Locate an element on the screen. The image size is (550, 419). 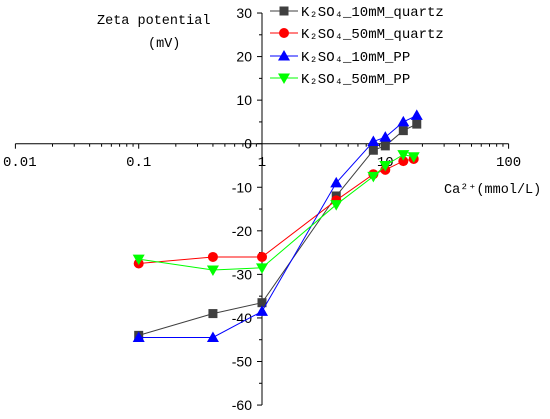
y-tick-label: 0 is located at coordinates (248, 144).